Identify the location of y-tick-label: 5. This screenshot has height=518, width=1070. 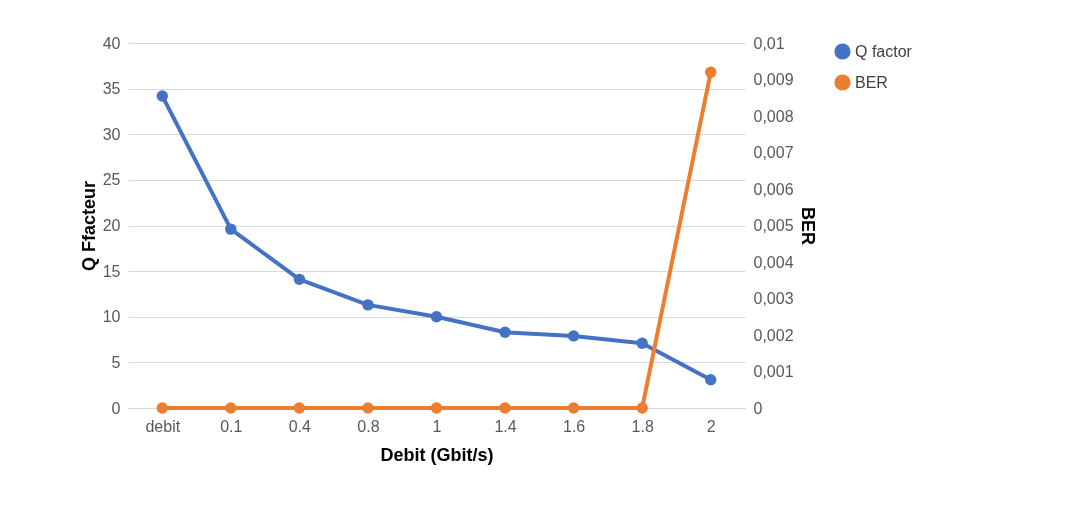
(116, 362).